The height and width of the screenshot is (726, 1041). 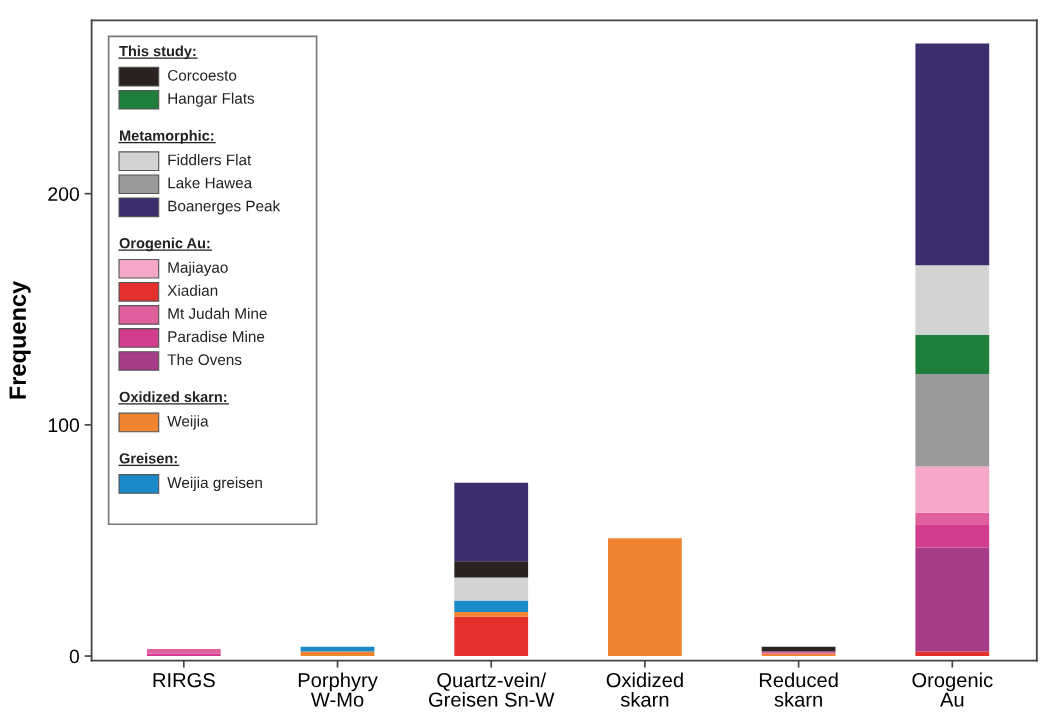 What do you see at coordinates (164, 244) in the screenshot?
I see `annotation: Orogenic Au:` at bounding box center [164, 244].